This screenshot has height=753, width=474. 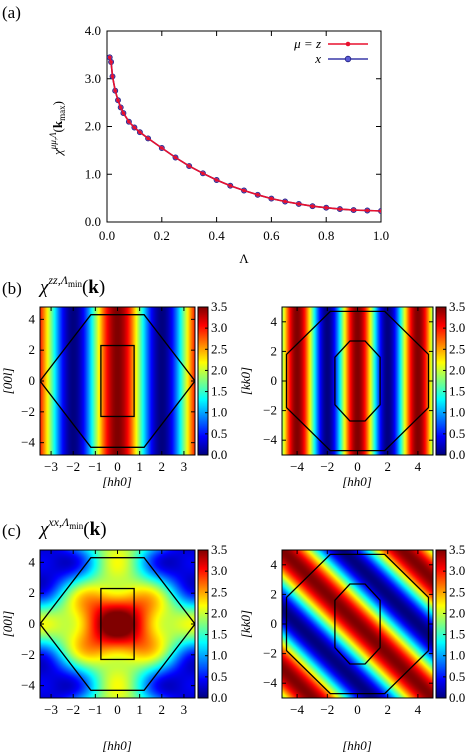 I want to click on legend-marker-x, so click(x=348, y=59).